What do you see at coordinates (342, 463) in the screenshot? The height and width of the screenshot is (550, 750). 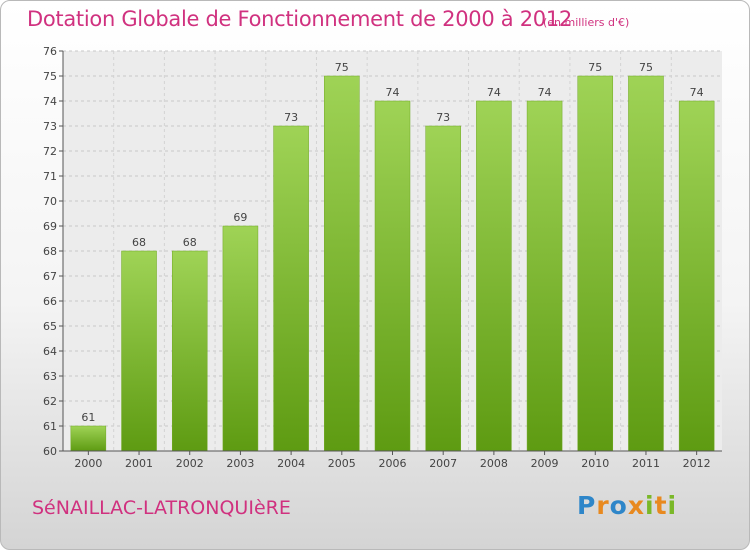 I see `x-tick-label: 2005` at bounding box center [342, 463].